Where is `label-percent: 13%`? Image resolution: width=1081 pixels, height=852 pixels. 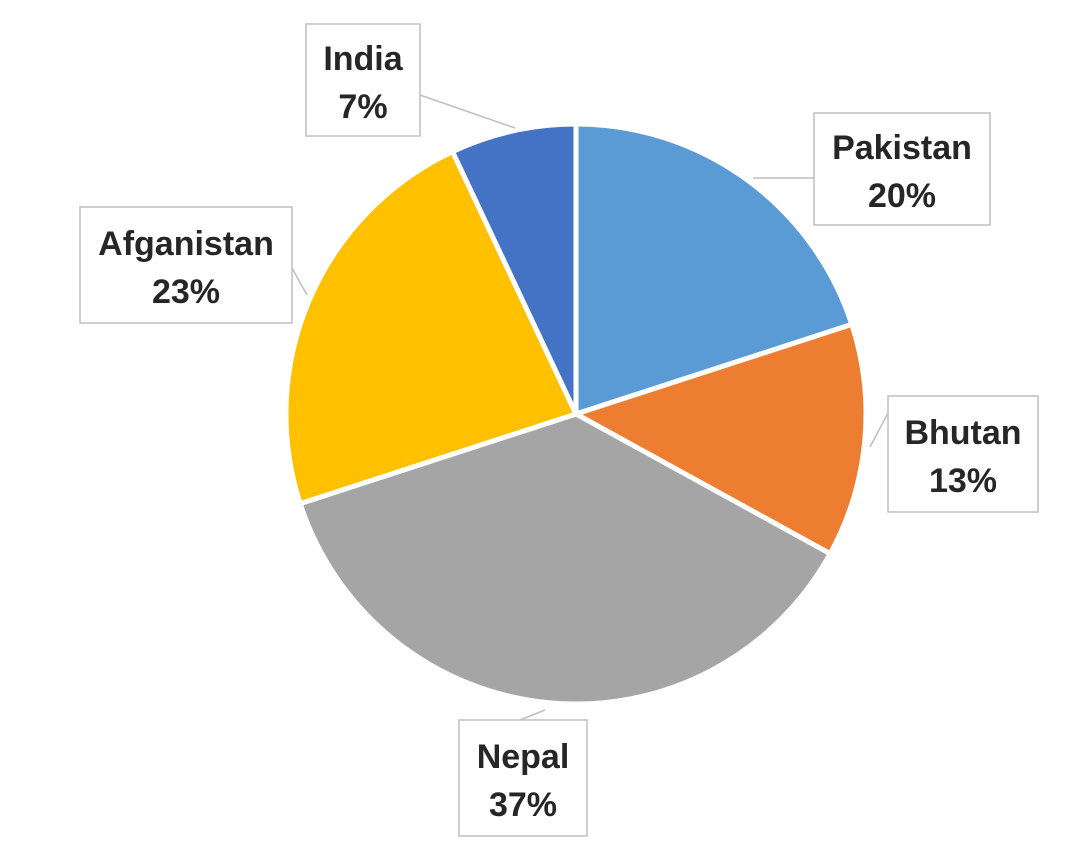 label-percent: 13% is located at coordinates (963, 481).